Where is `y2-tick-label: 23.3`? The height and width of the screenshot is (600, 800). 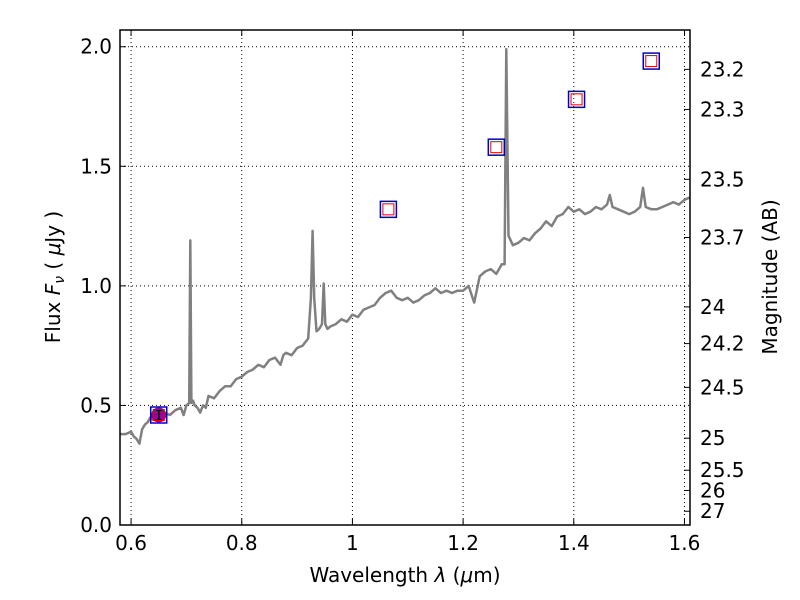
y2-tick-label: 23.3 is located at coordinates (722, 109).